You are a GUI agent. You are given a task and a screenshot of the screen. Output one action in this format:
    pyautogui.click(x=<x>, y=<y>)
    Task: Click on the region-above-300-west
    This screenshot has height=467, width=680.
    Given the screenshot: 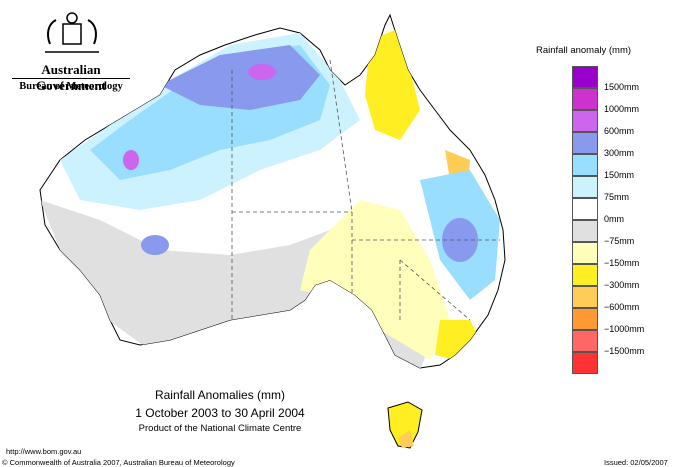 What is the action you would take?
    pyautogui.click(x=155, y=245)
    